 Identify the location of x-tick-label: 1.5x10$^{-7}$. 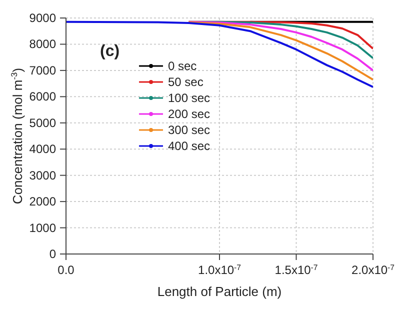
(296, 269).